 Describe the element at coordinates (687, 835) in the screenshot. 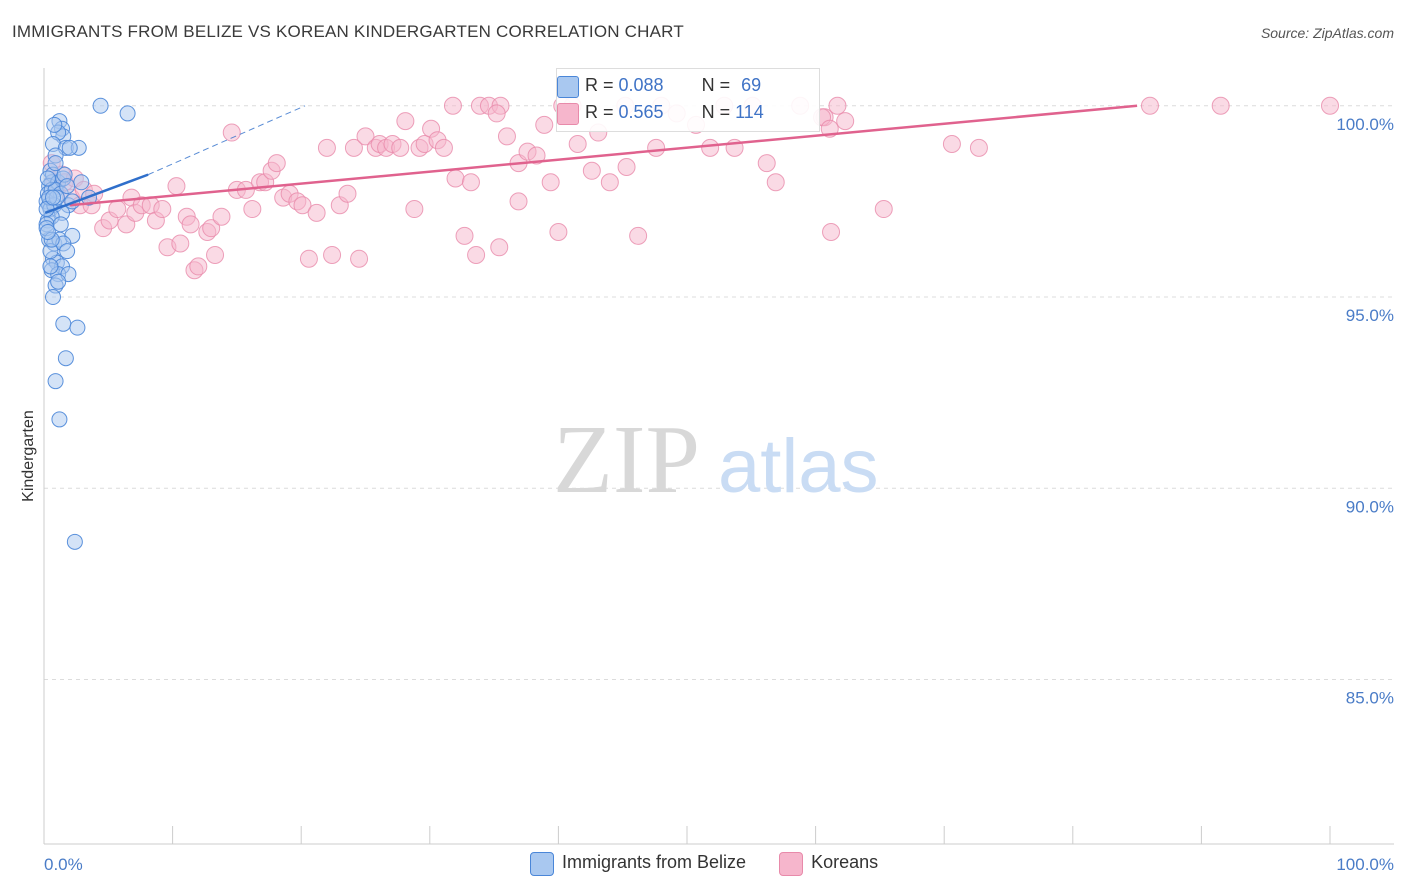

I see `x-axis-ticks` at that location.